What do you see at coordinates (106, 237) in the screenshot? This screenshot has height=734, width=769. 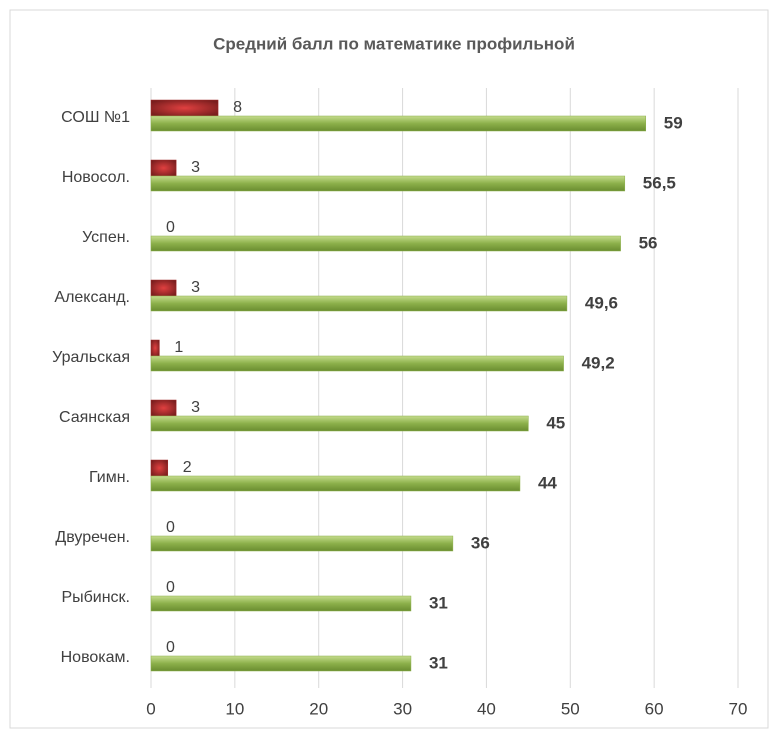 I see `y-tick-label: Успен.` at bounding box center [106, 237].